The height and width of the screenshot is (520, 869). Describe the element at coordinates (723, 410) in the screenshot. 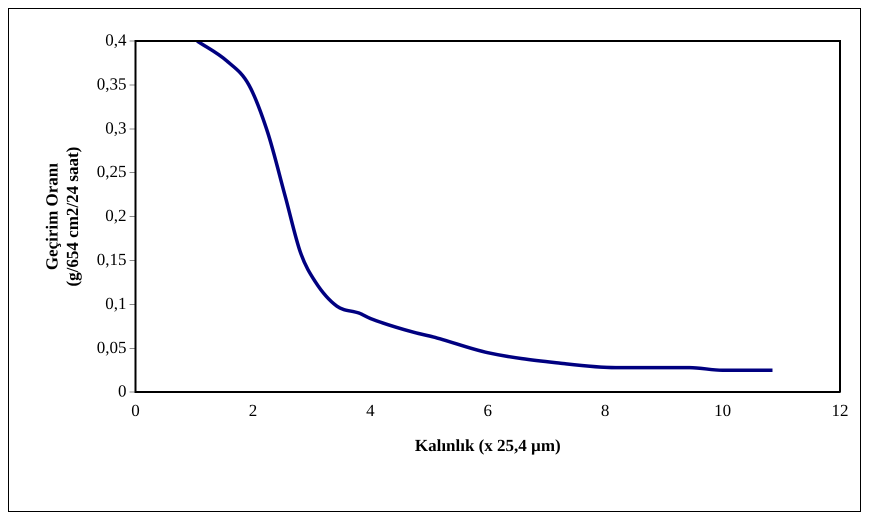

I see `x-tick-label: 10` at that location.